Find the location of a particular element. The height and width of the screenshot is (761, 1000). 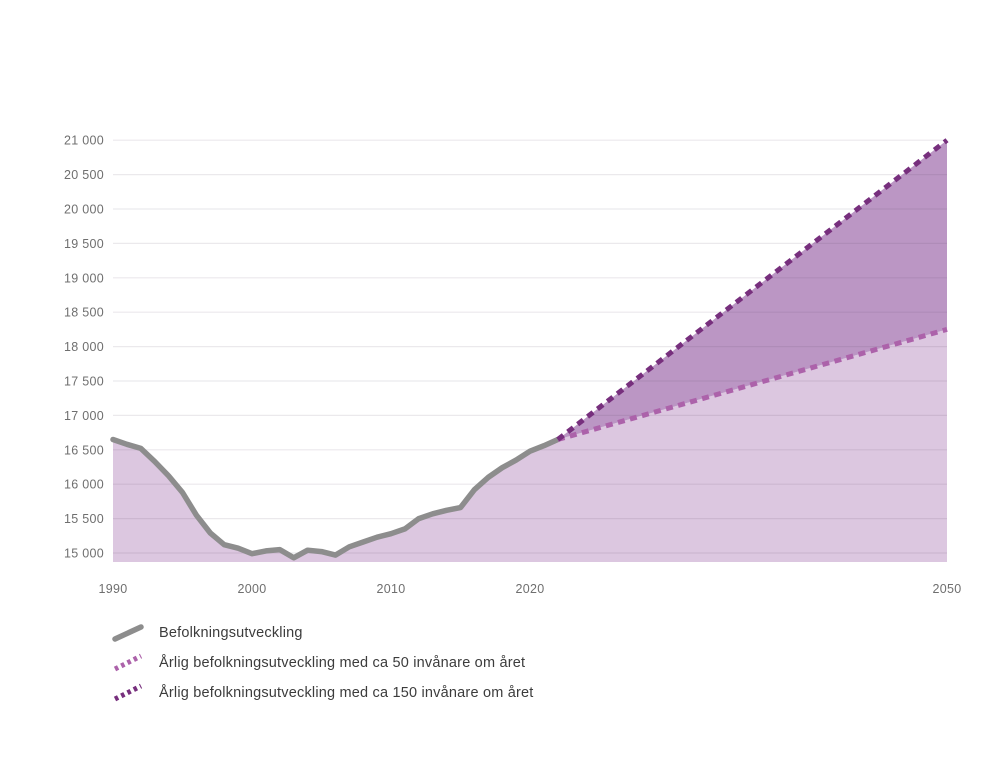

y-tick-label: 19 500 is located at coordinates (84, 244).